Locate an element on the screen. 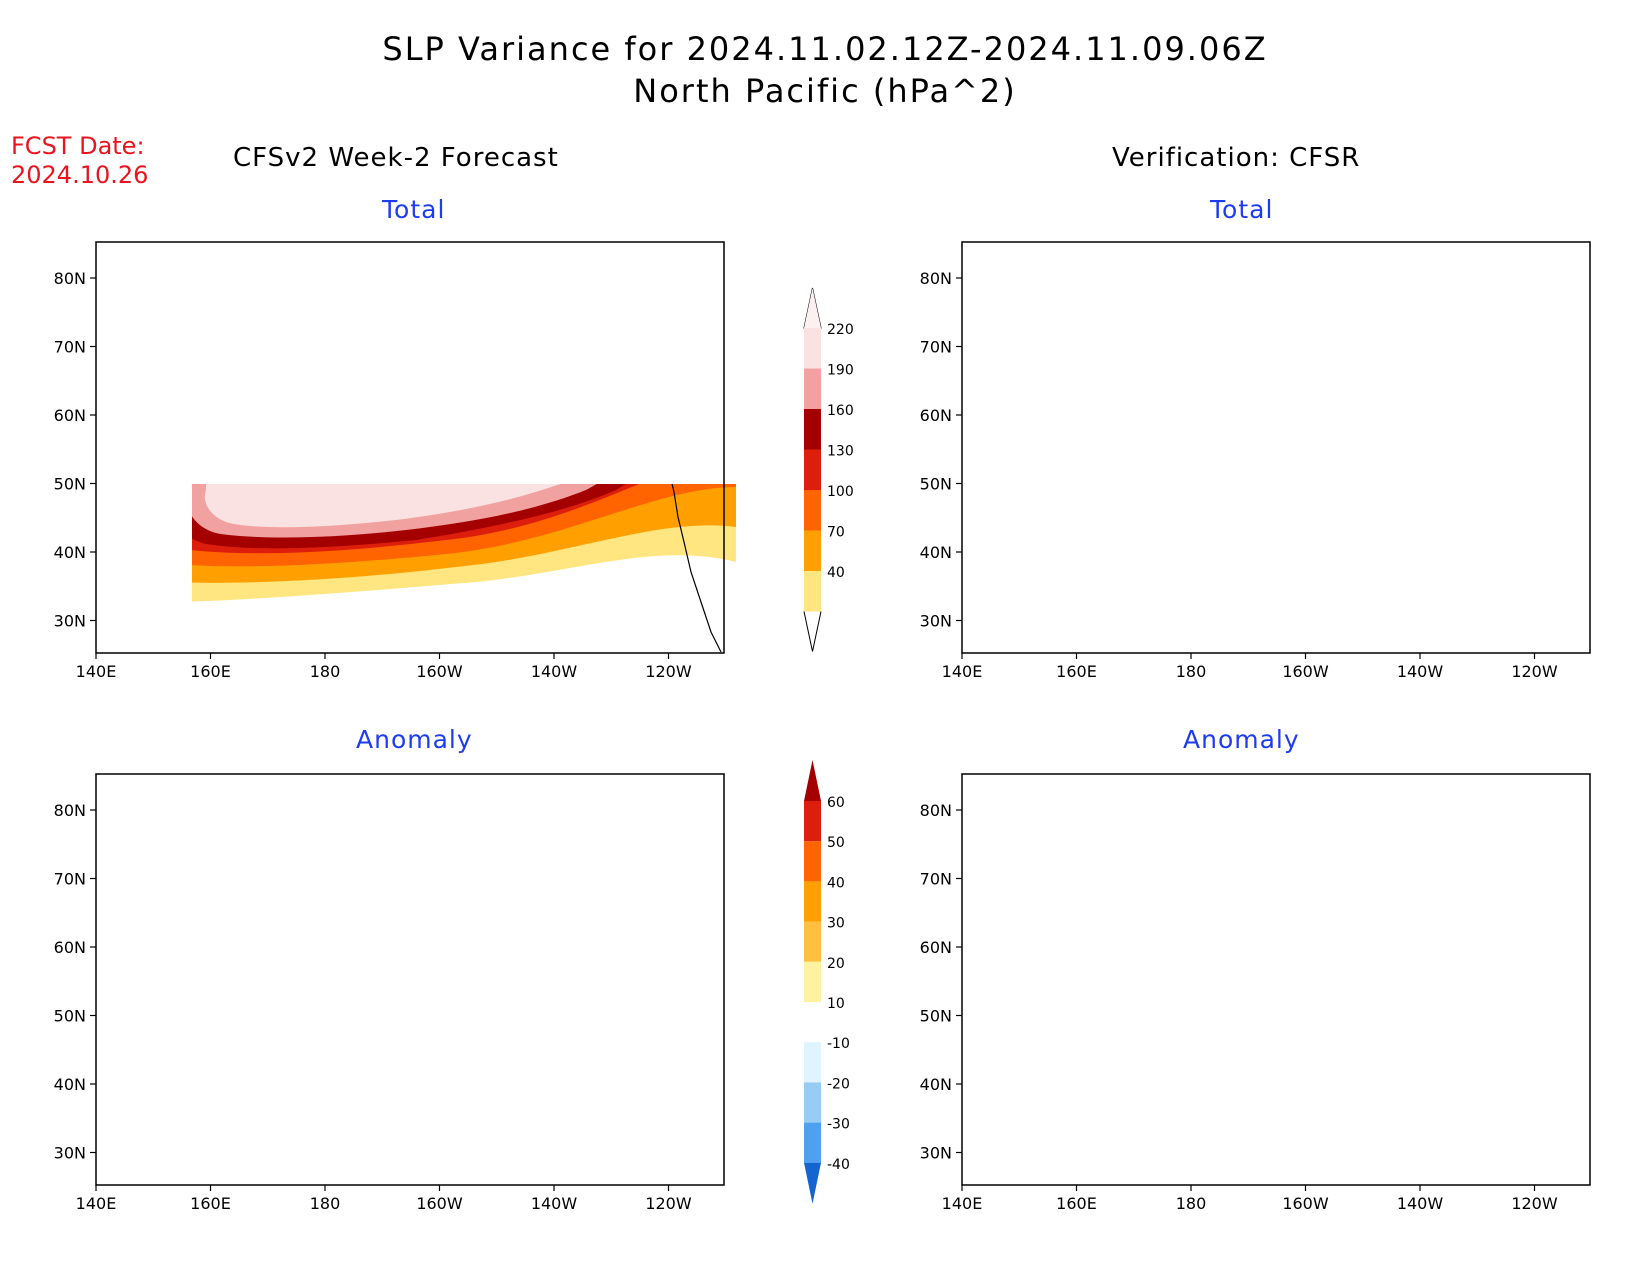 The image size is (1650, 1275). colorbar-tick-label: 30 is located at coordinates (836, 924).